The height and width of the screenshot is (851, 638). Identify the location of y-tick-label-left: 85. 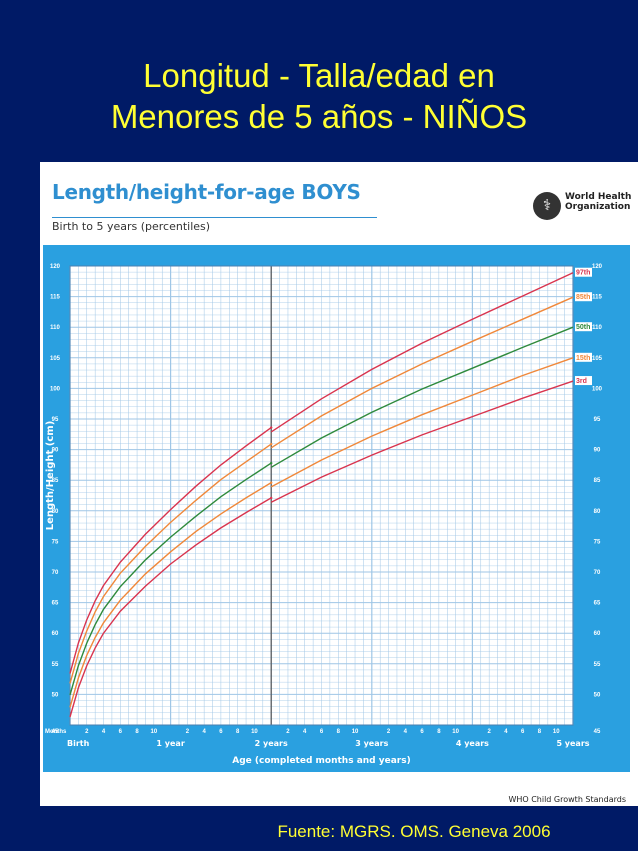
(55, 481).